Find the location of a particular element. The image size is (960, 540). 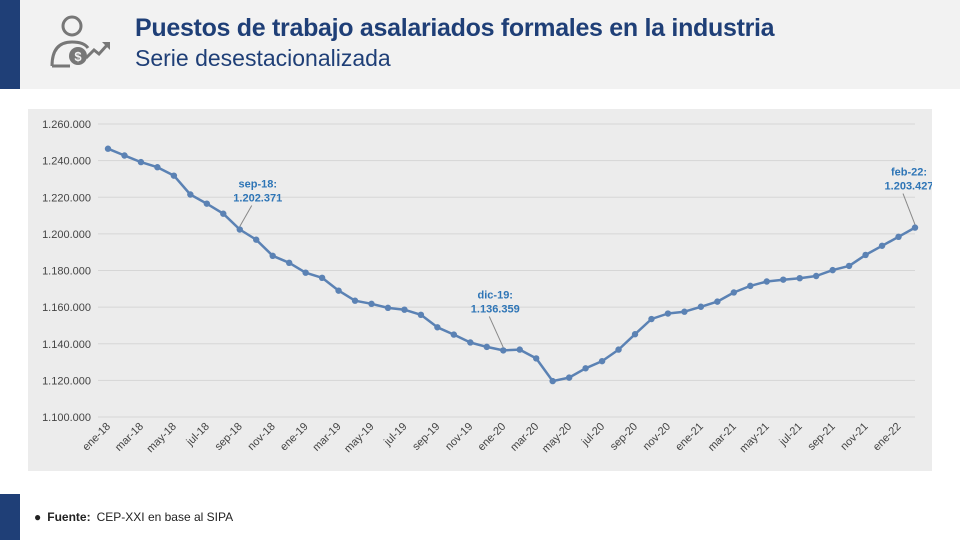

x-tick-label: nov-21 is located at coordinates (854, 437).